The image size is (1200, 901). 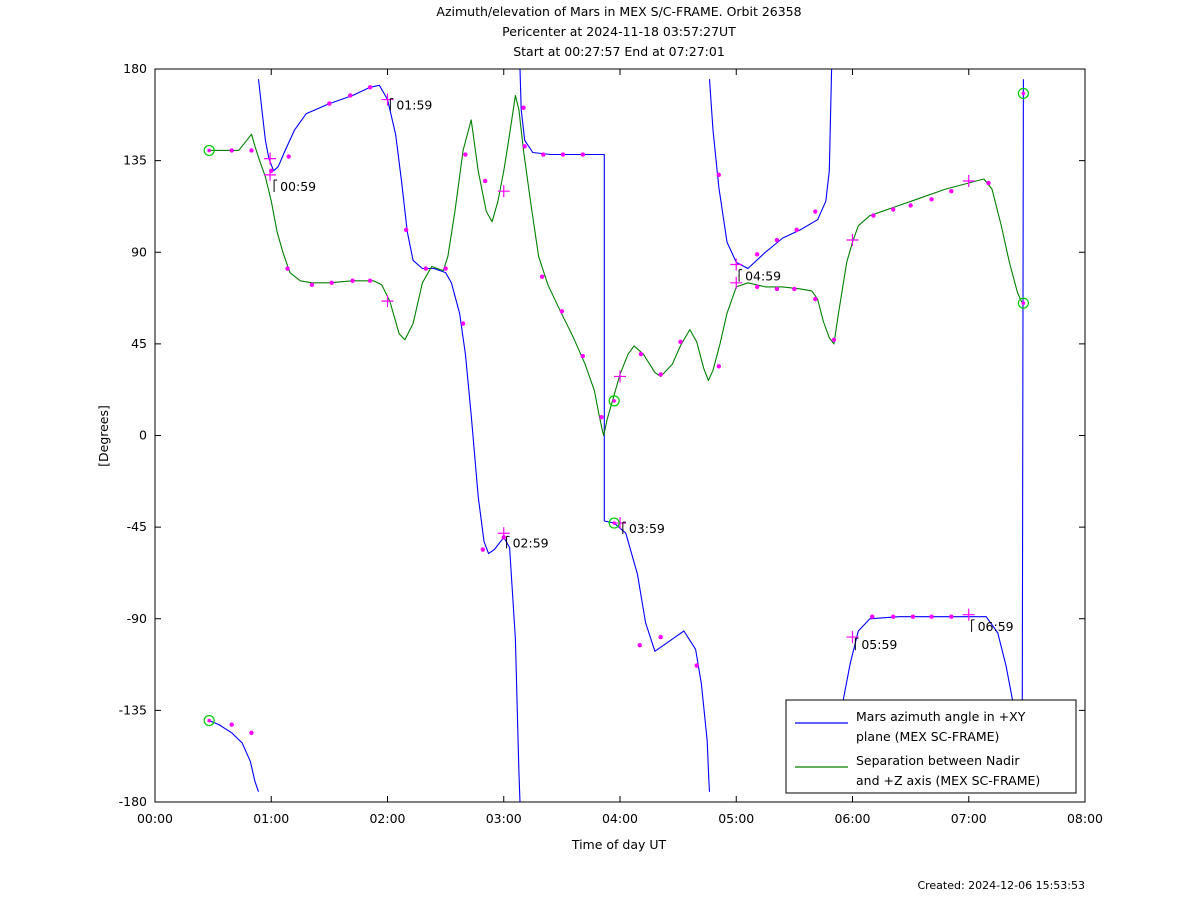 What do you see at coordinates (948, 780) in the screenshot?
I see `legend-label-separation-line-2: and +Z axis (MEX SC-FRAME)` at bounding box center [948, 780].